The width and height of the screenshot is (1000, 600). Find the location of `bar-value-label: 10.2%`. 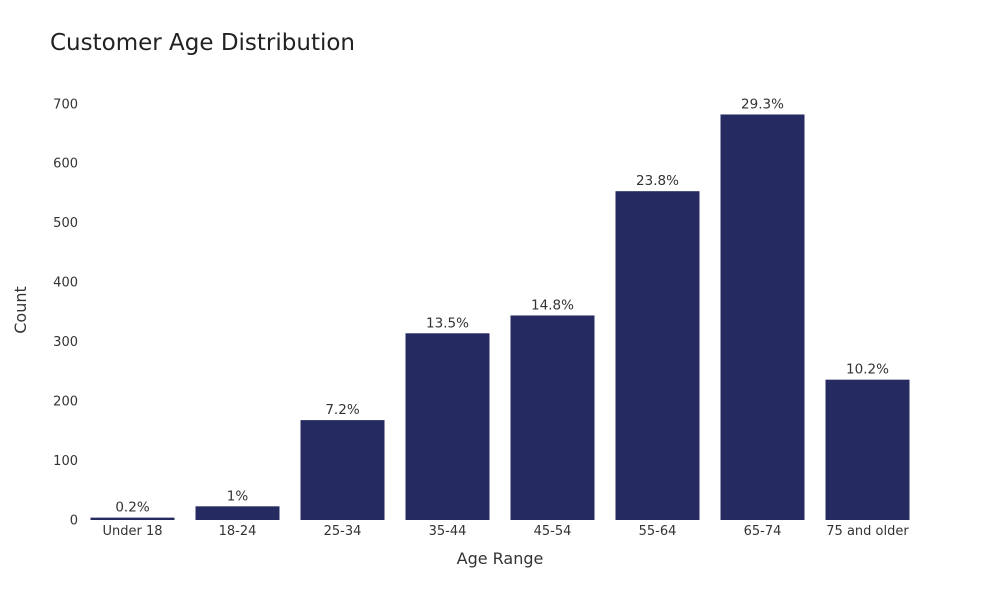

bar-value-label: 10.2% is located at coordinates (867, 370).